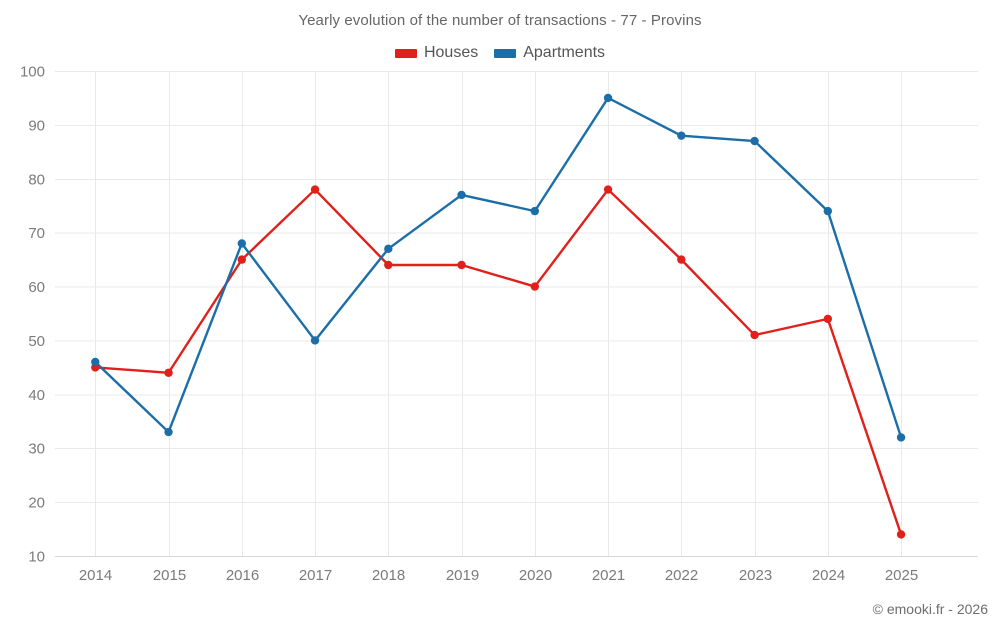 This screenshot has width=1000, height=625. Describe the element at coordinates (930, 609) in the screenshot. I see `copyright-credit: © emooki.fr - 2026` at that location.